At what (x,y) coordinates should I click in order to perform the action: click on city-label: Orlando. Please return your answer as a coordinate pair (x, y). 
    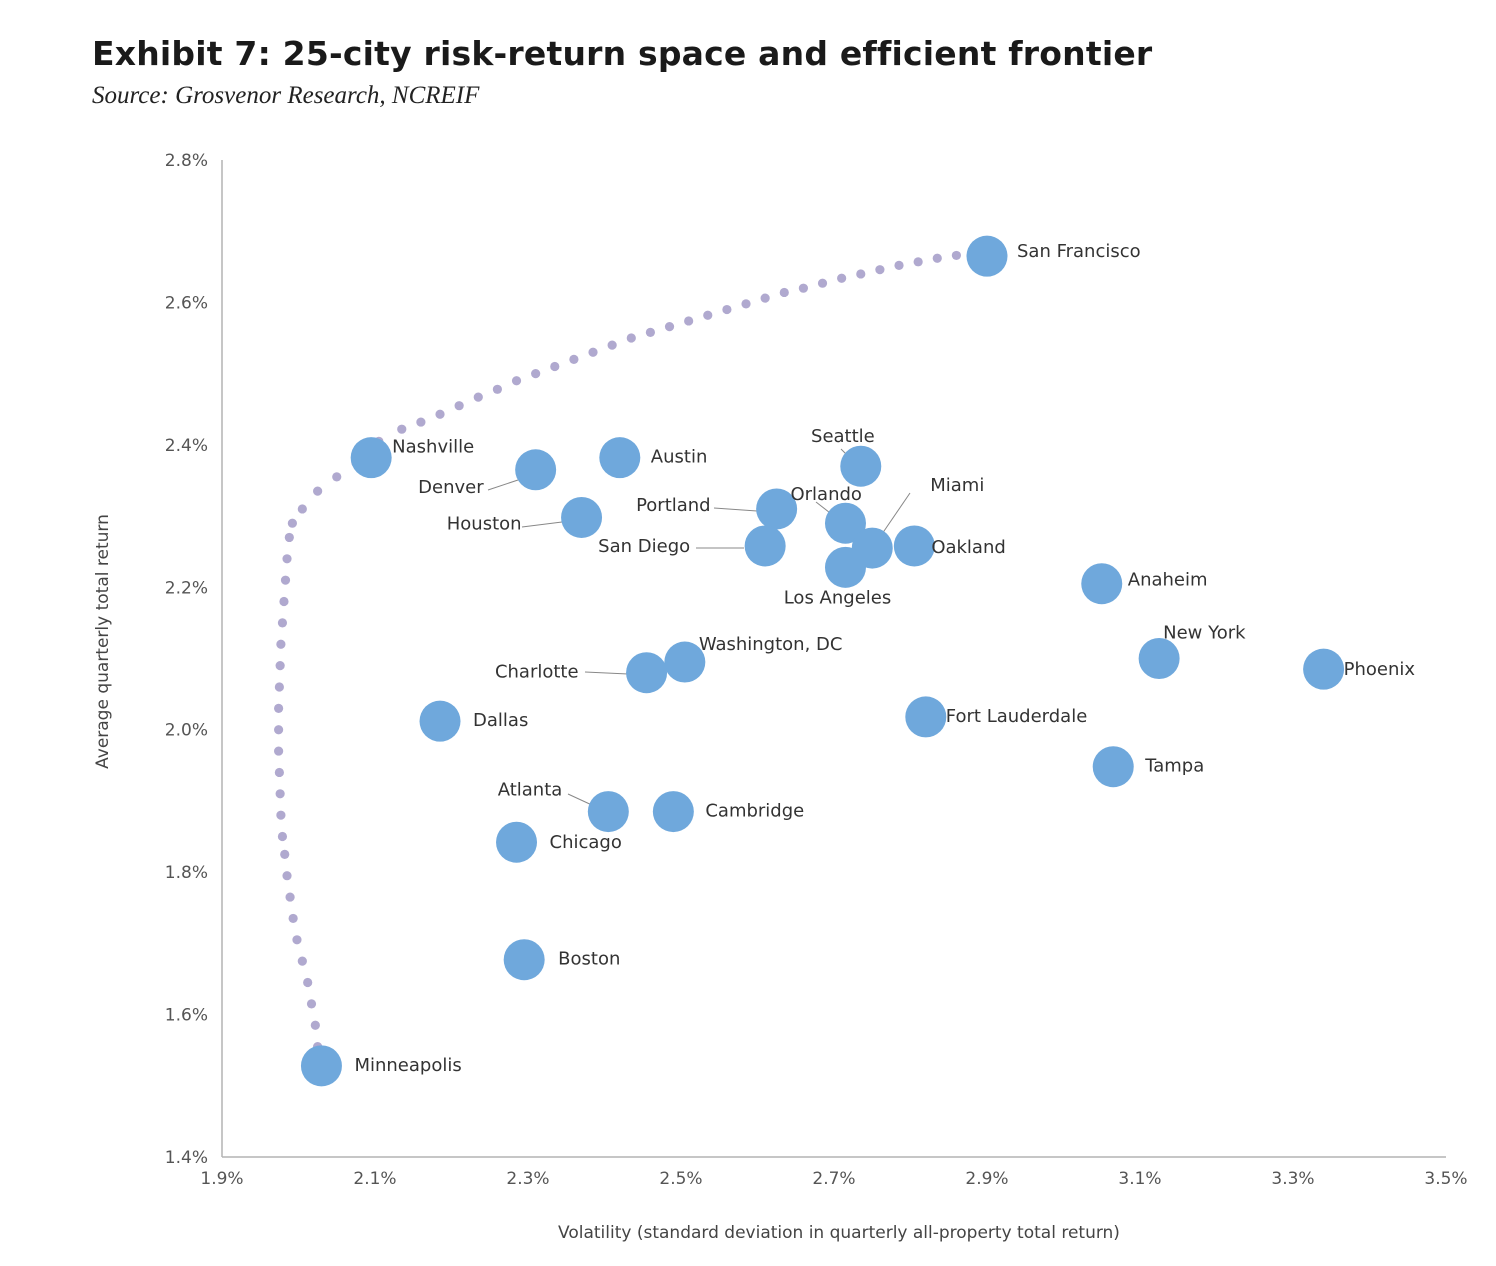
    Looking at the image, I should click on (825, 494).